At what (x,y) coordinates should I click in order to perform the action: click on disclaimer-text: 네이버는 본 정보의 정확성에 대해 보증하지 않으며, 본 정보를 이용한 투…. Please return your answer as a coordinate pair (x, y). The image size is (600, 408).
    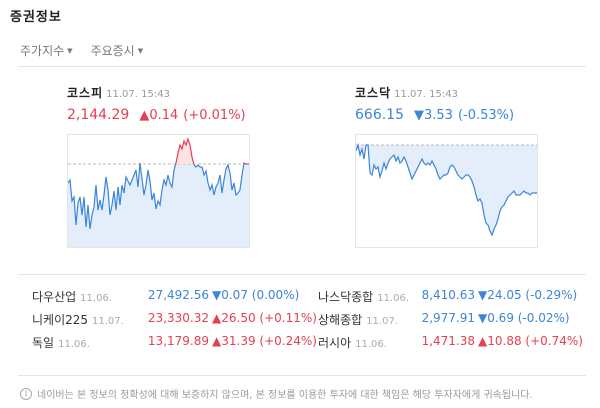
    Looking at the image, I should click on (285, 395).